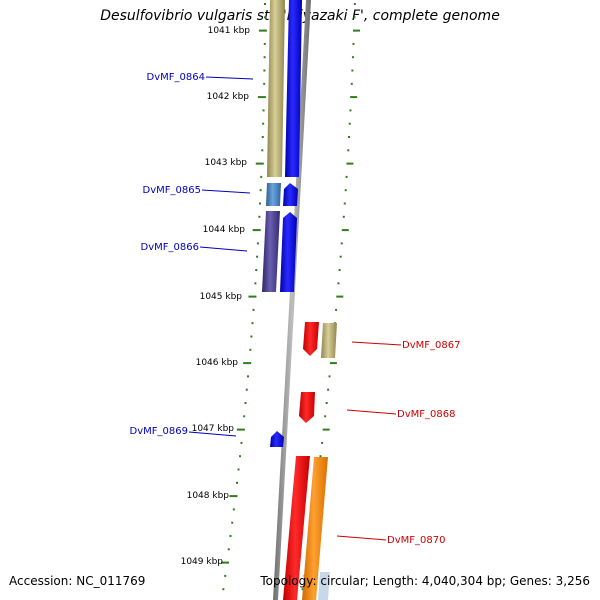 The image size is (600, 600). Describe the element at coordinates (292, 300) in the screenshot. I see `genome-backbone` at that location.